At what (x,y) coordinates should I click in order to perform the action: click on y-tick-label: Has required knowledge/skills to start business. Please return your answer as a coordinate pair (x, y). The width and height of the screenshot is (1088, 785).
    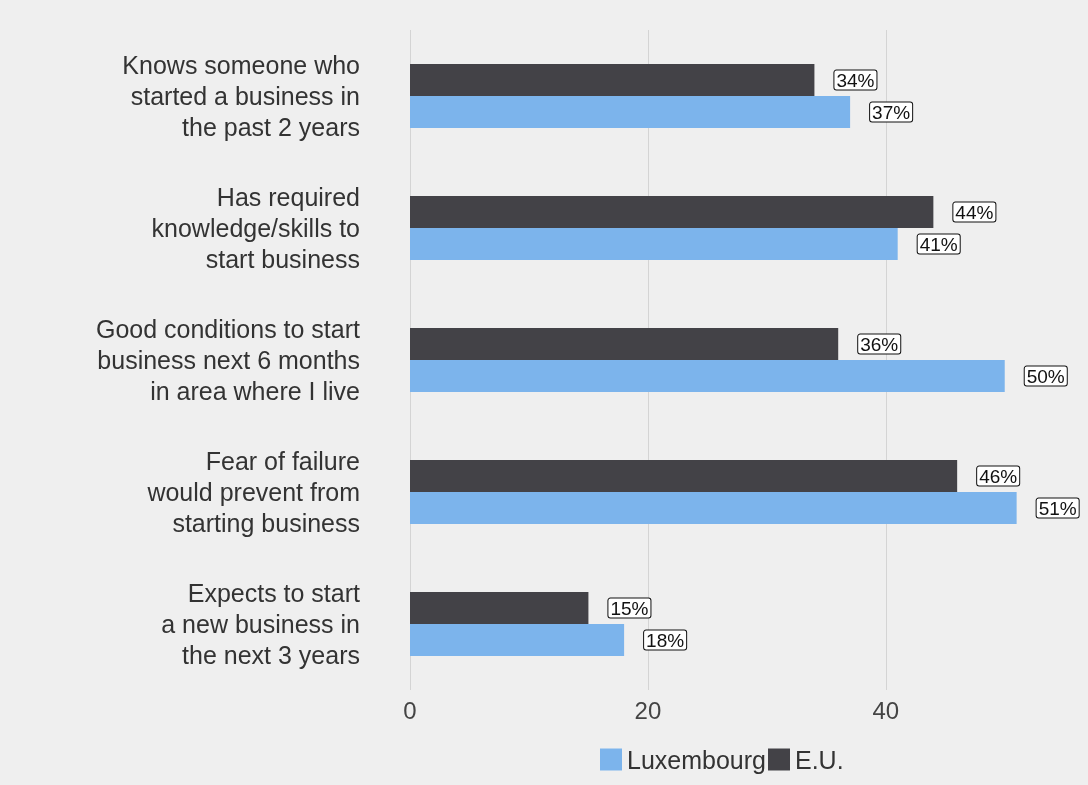
    Looking at the image, I should click on (255, 228).